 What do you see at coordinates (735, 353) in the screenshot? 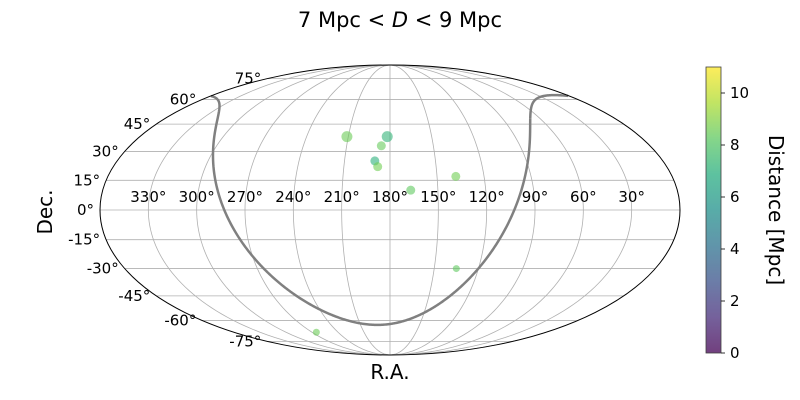
I see `colorbar-tick-label: 0` at bounding box center [735, 353].